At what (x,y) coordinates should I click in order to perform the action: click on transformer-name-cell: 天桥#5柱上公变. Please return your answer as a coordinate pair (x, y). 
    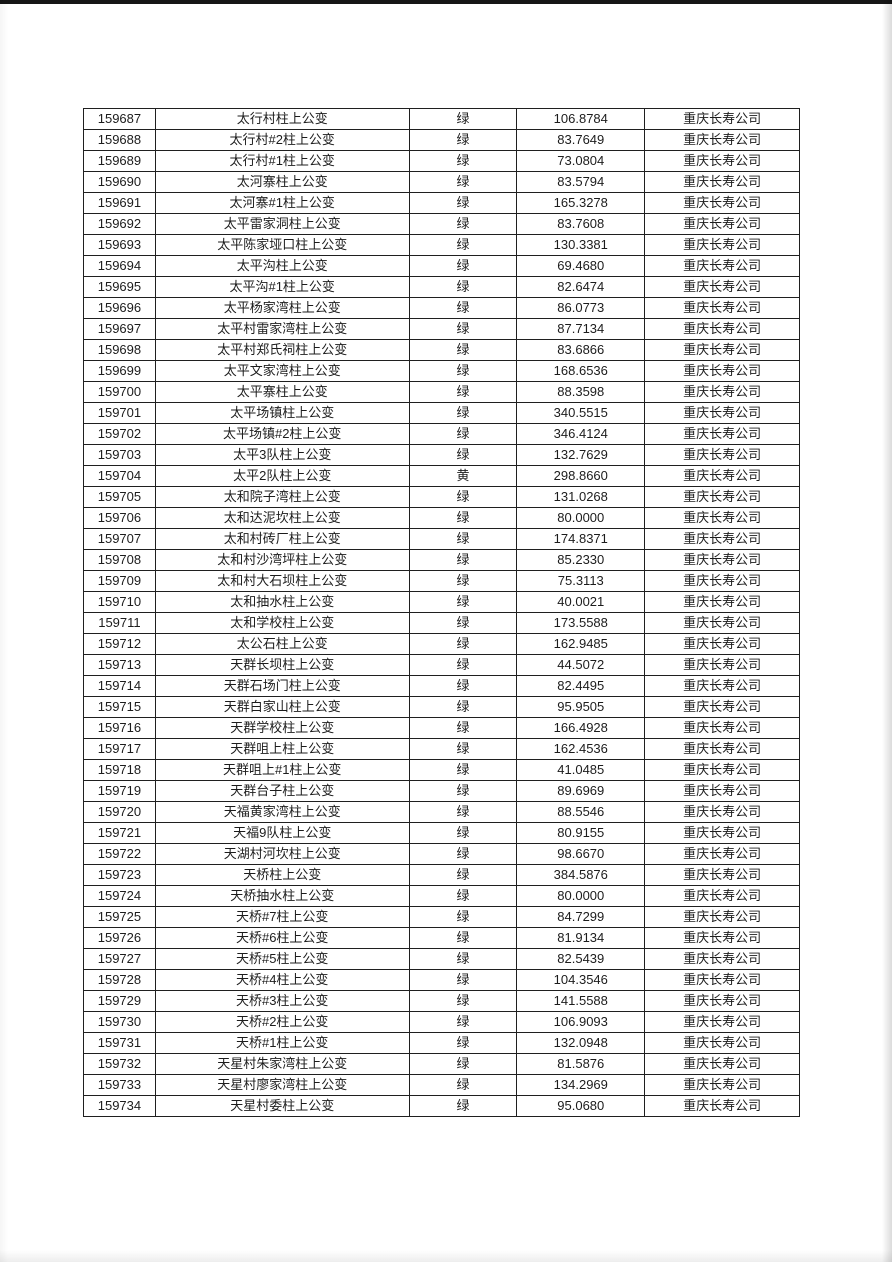
    Looking at the image, I should click on (282, 959).